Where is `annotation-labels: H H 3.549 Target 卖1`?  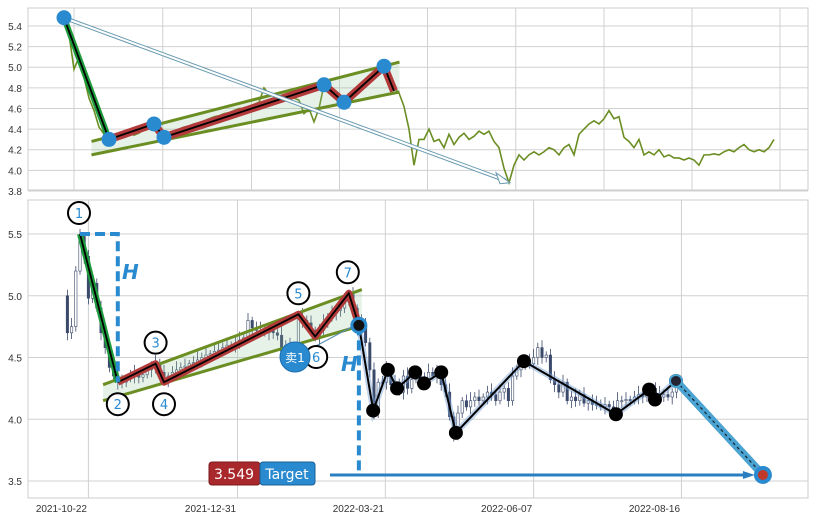
annotation-labels: H H 3.549 Target 卖1 is located at coordinates (240, 373).